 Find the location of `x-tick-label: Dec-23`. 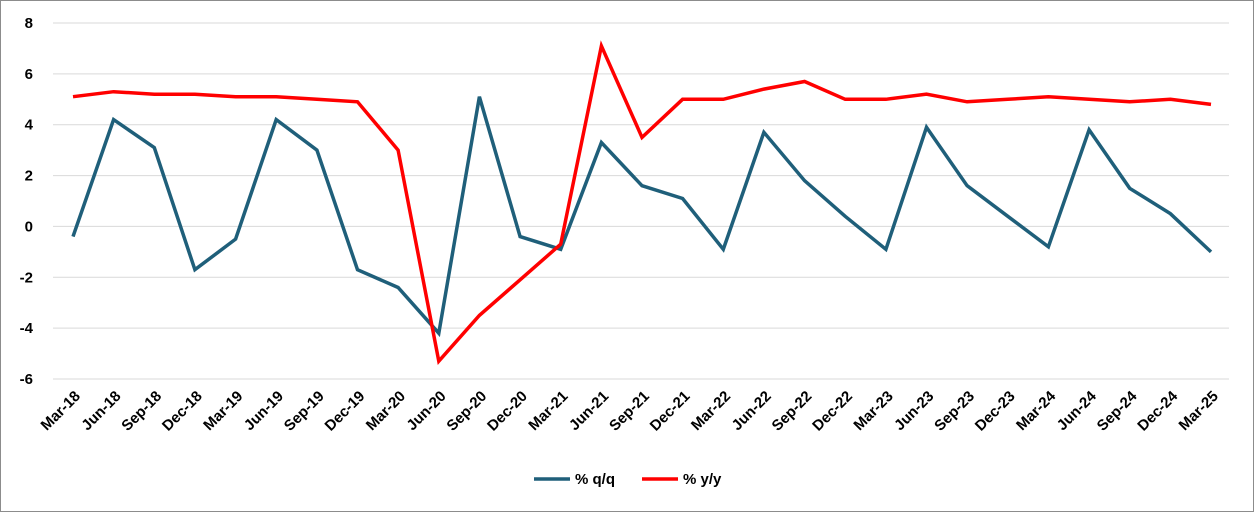

x-tick-label: Dec-23 is located at coordinates (995, 411).